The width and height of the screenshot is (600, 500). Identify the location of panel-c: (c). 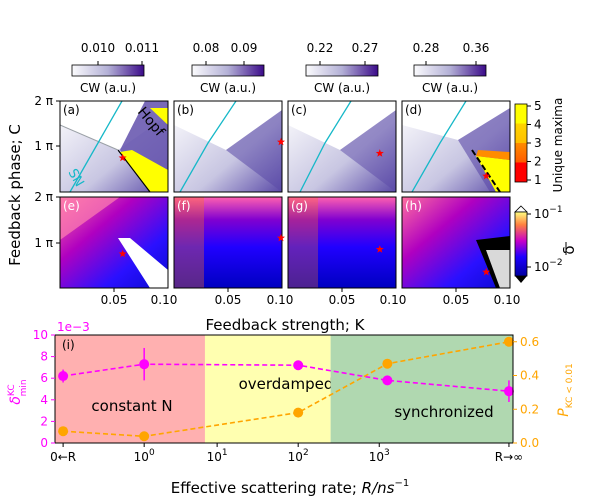
(342, 146).